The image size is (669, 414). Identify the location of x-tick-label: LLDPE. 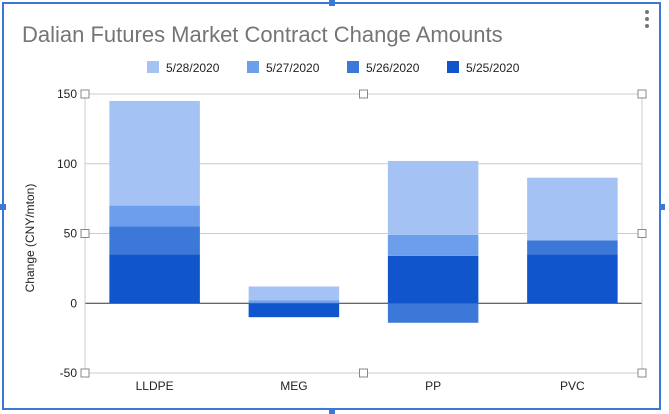
(155, 386).